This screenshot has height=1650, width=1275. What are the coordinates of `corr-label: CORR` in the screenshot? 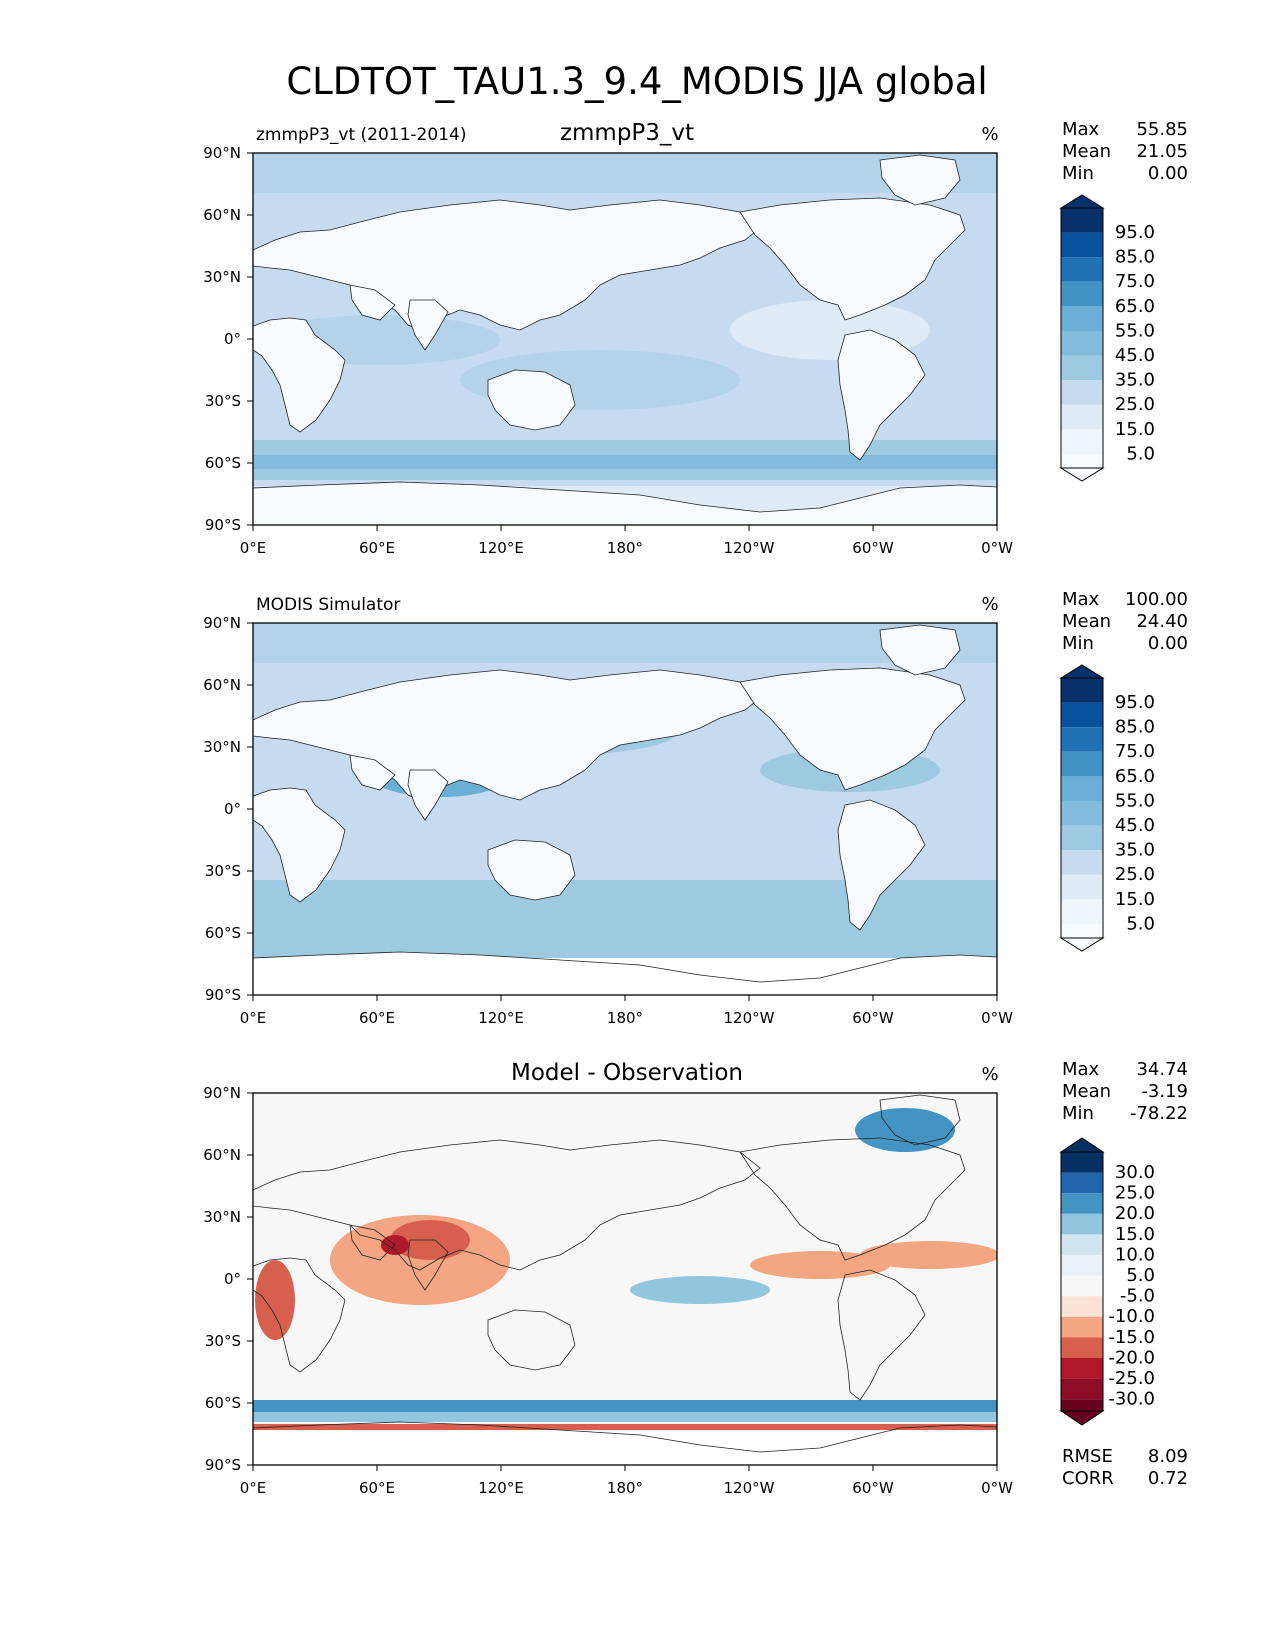 It's located at (1088, 1478).